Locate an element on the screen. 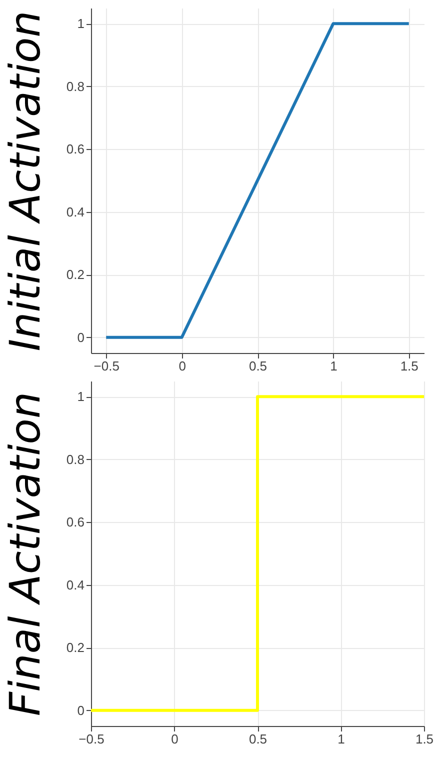 This screenshot has height=769, width=436. y-axis-title: Initial Activation is located at coordinates (25, 181).